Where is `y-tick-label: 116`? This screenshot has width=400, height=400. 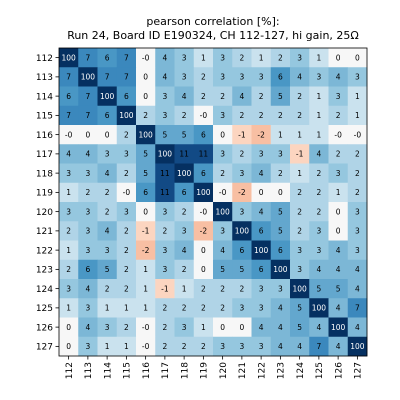 y-tick-label: 116 is located at coordinates (44, 136).